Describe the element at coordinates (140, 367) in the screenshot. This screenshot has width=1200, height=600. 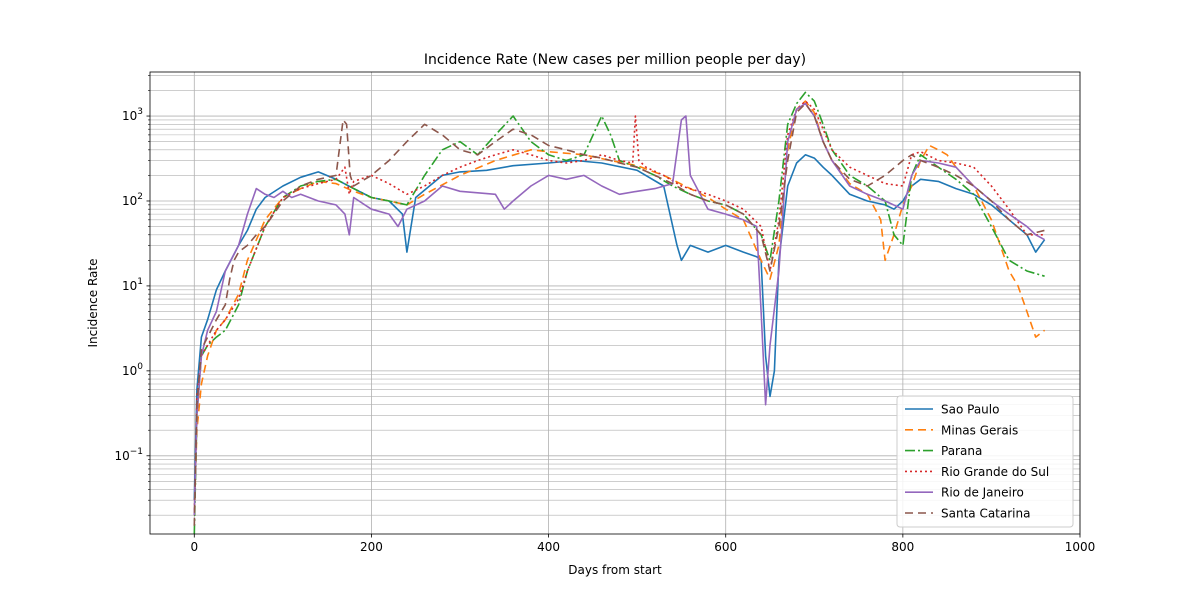
I see `y-tick-label-exponent: 0` at that location.